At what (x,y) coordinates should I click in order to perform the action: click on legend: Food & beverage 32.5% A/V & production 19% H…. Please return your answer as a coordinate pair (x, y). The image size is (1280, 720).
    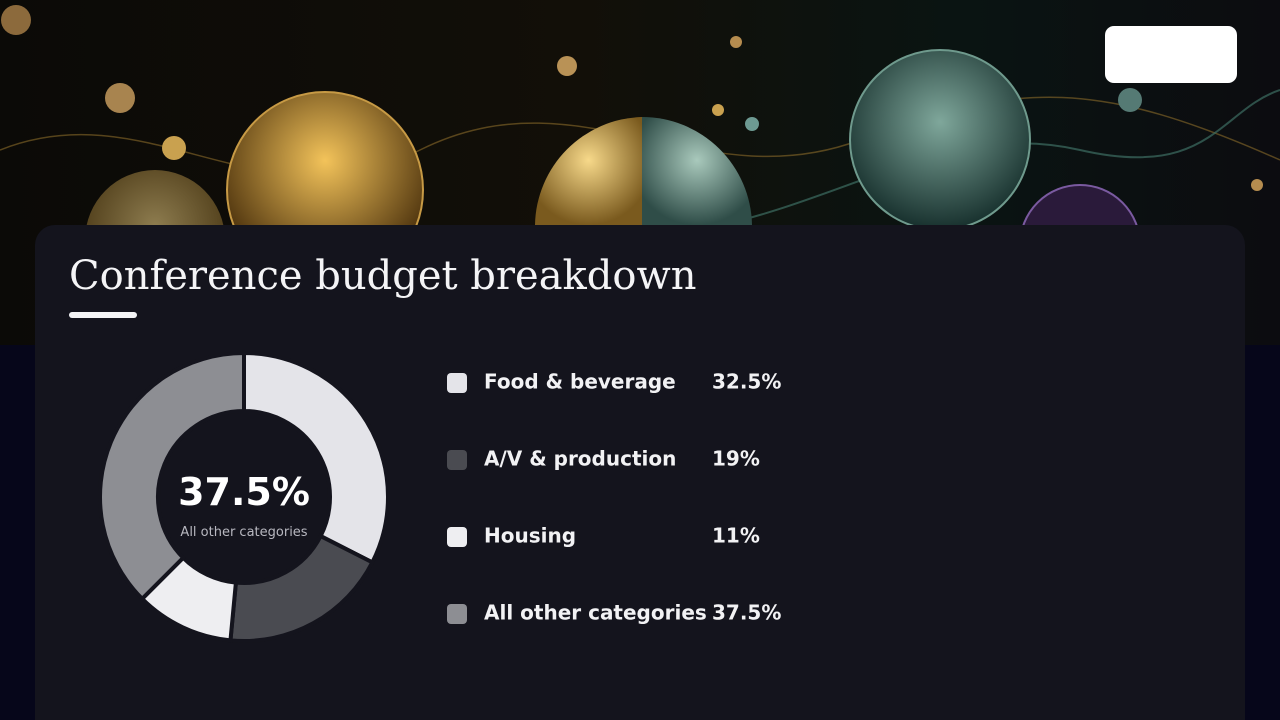
    Looking at the image, I should click on (614, 497).